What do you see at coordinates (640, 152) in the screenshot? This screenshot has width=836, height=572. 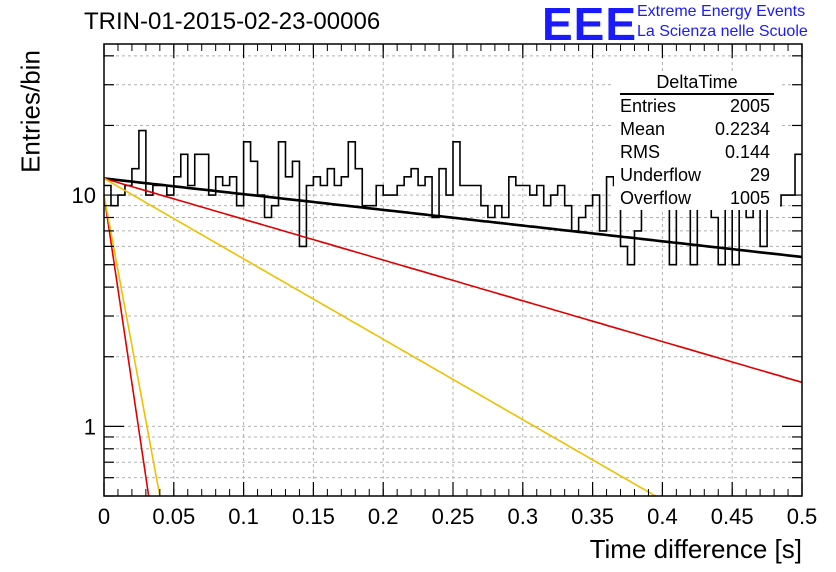 I see `stats-label: RMS` at bounding box center [640, 152].